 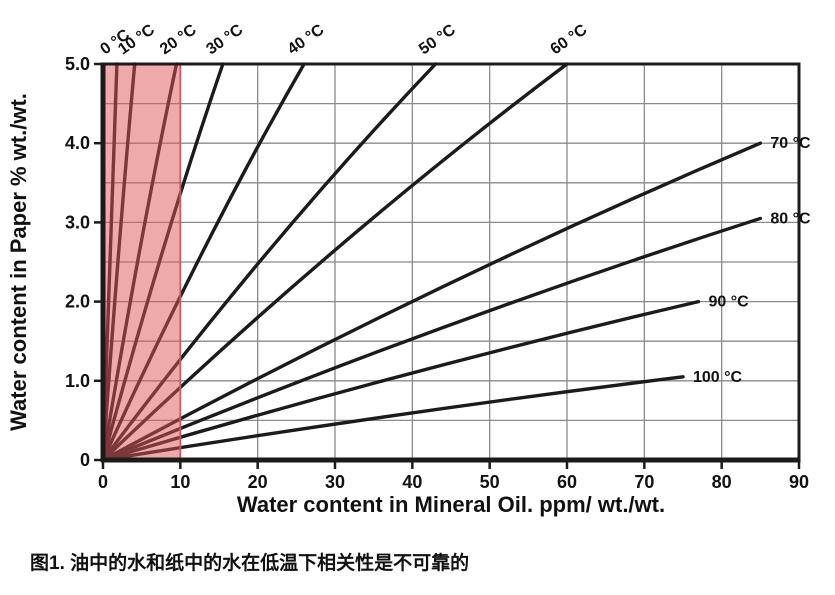 What do you see at coordinates (790, 218) in the screenshot?
I see `series-label-80c: 80 °C` at bounding box center [790, 218].